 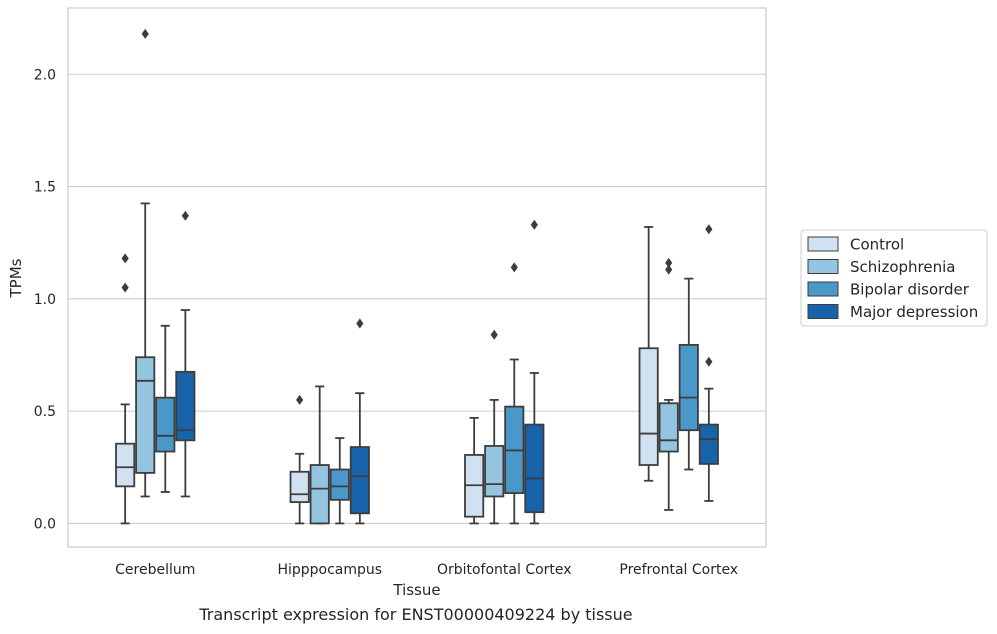 I want to click on x-tick-label: Hipppocampus, so click(x=329, y=570).